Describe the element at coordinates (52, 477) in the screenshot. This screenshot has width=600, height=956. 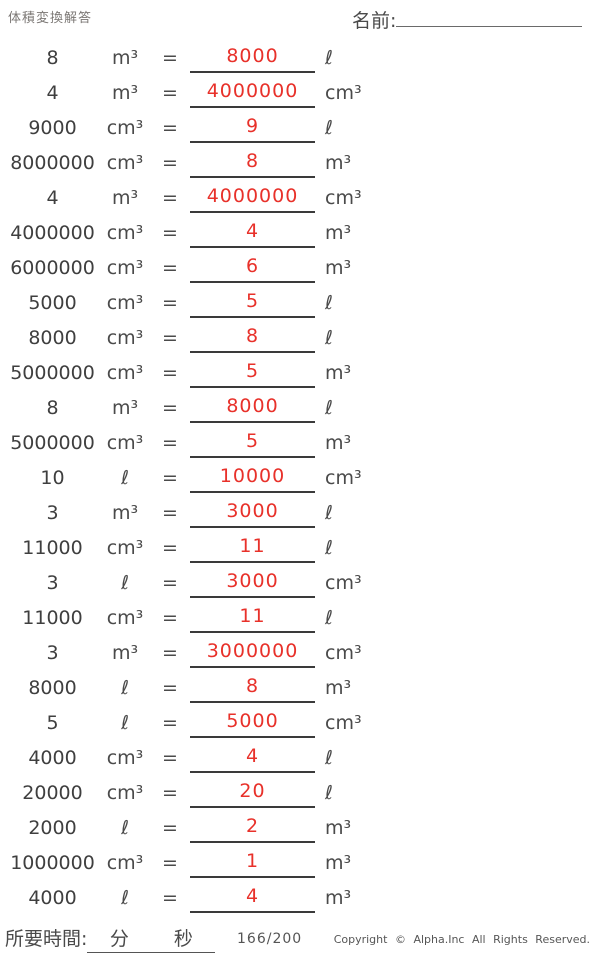
I see `given-value: 10` at that location.